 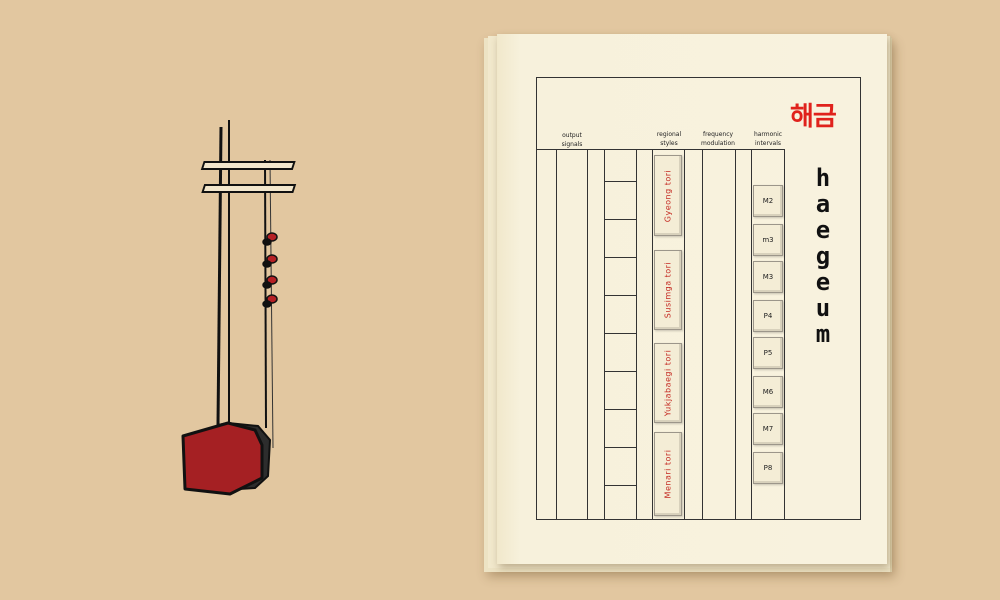 What do you see at coordinates (668, 474) in the screenshot?
I see `regional-style-button-menari: Menari tori` at bounding box center [668, 474].